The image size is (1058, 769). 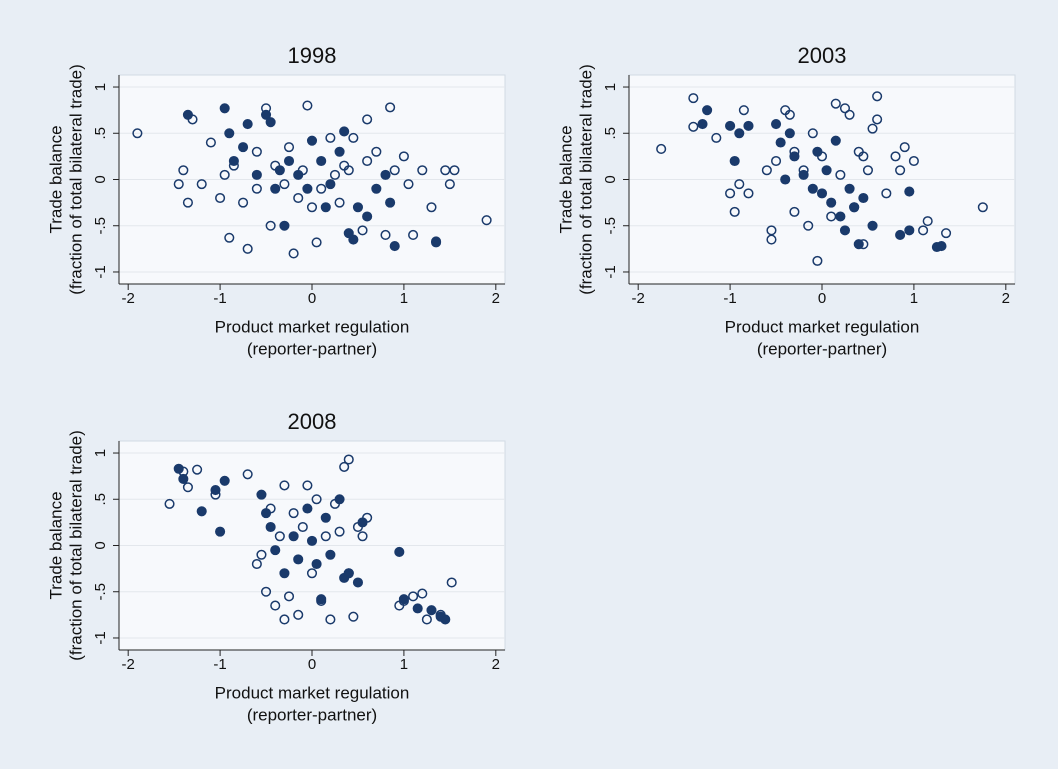 What do you see at coordinates (75, 545) in the screenshot?
I see `y-axis-label: (fraction of total bilateral trade)` at bounding box center [75, 545].